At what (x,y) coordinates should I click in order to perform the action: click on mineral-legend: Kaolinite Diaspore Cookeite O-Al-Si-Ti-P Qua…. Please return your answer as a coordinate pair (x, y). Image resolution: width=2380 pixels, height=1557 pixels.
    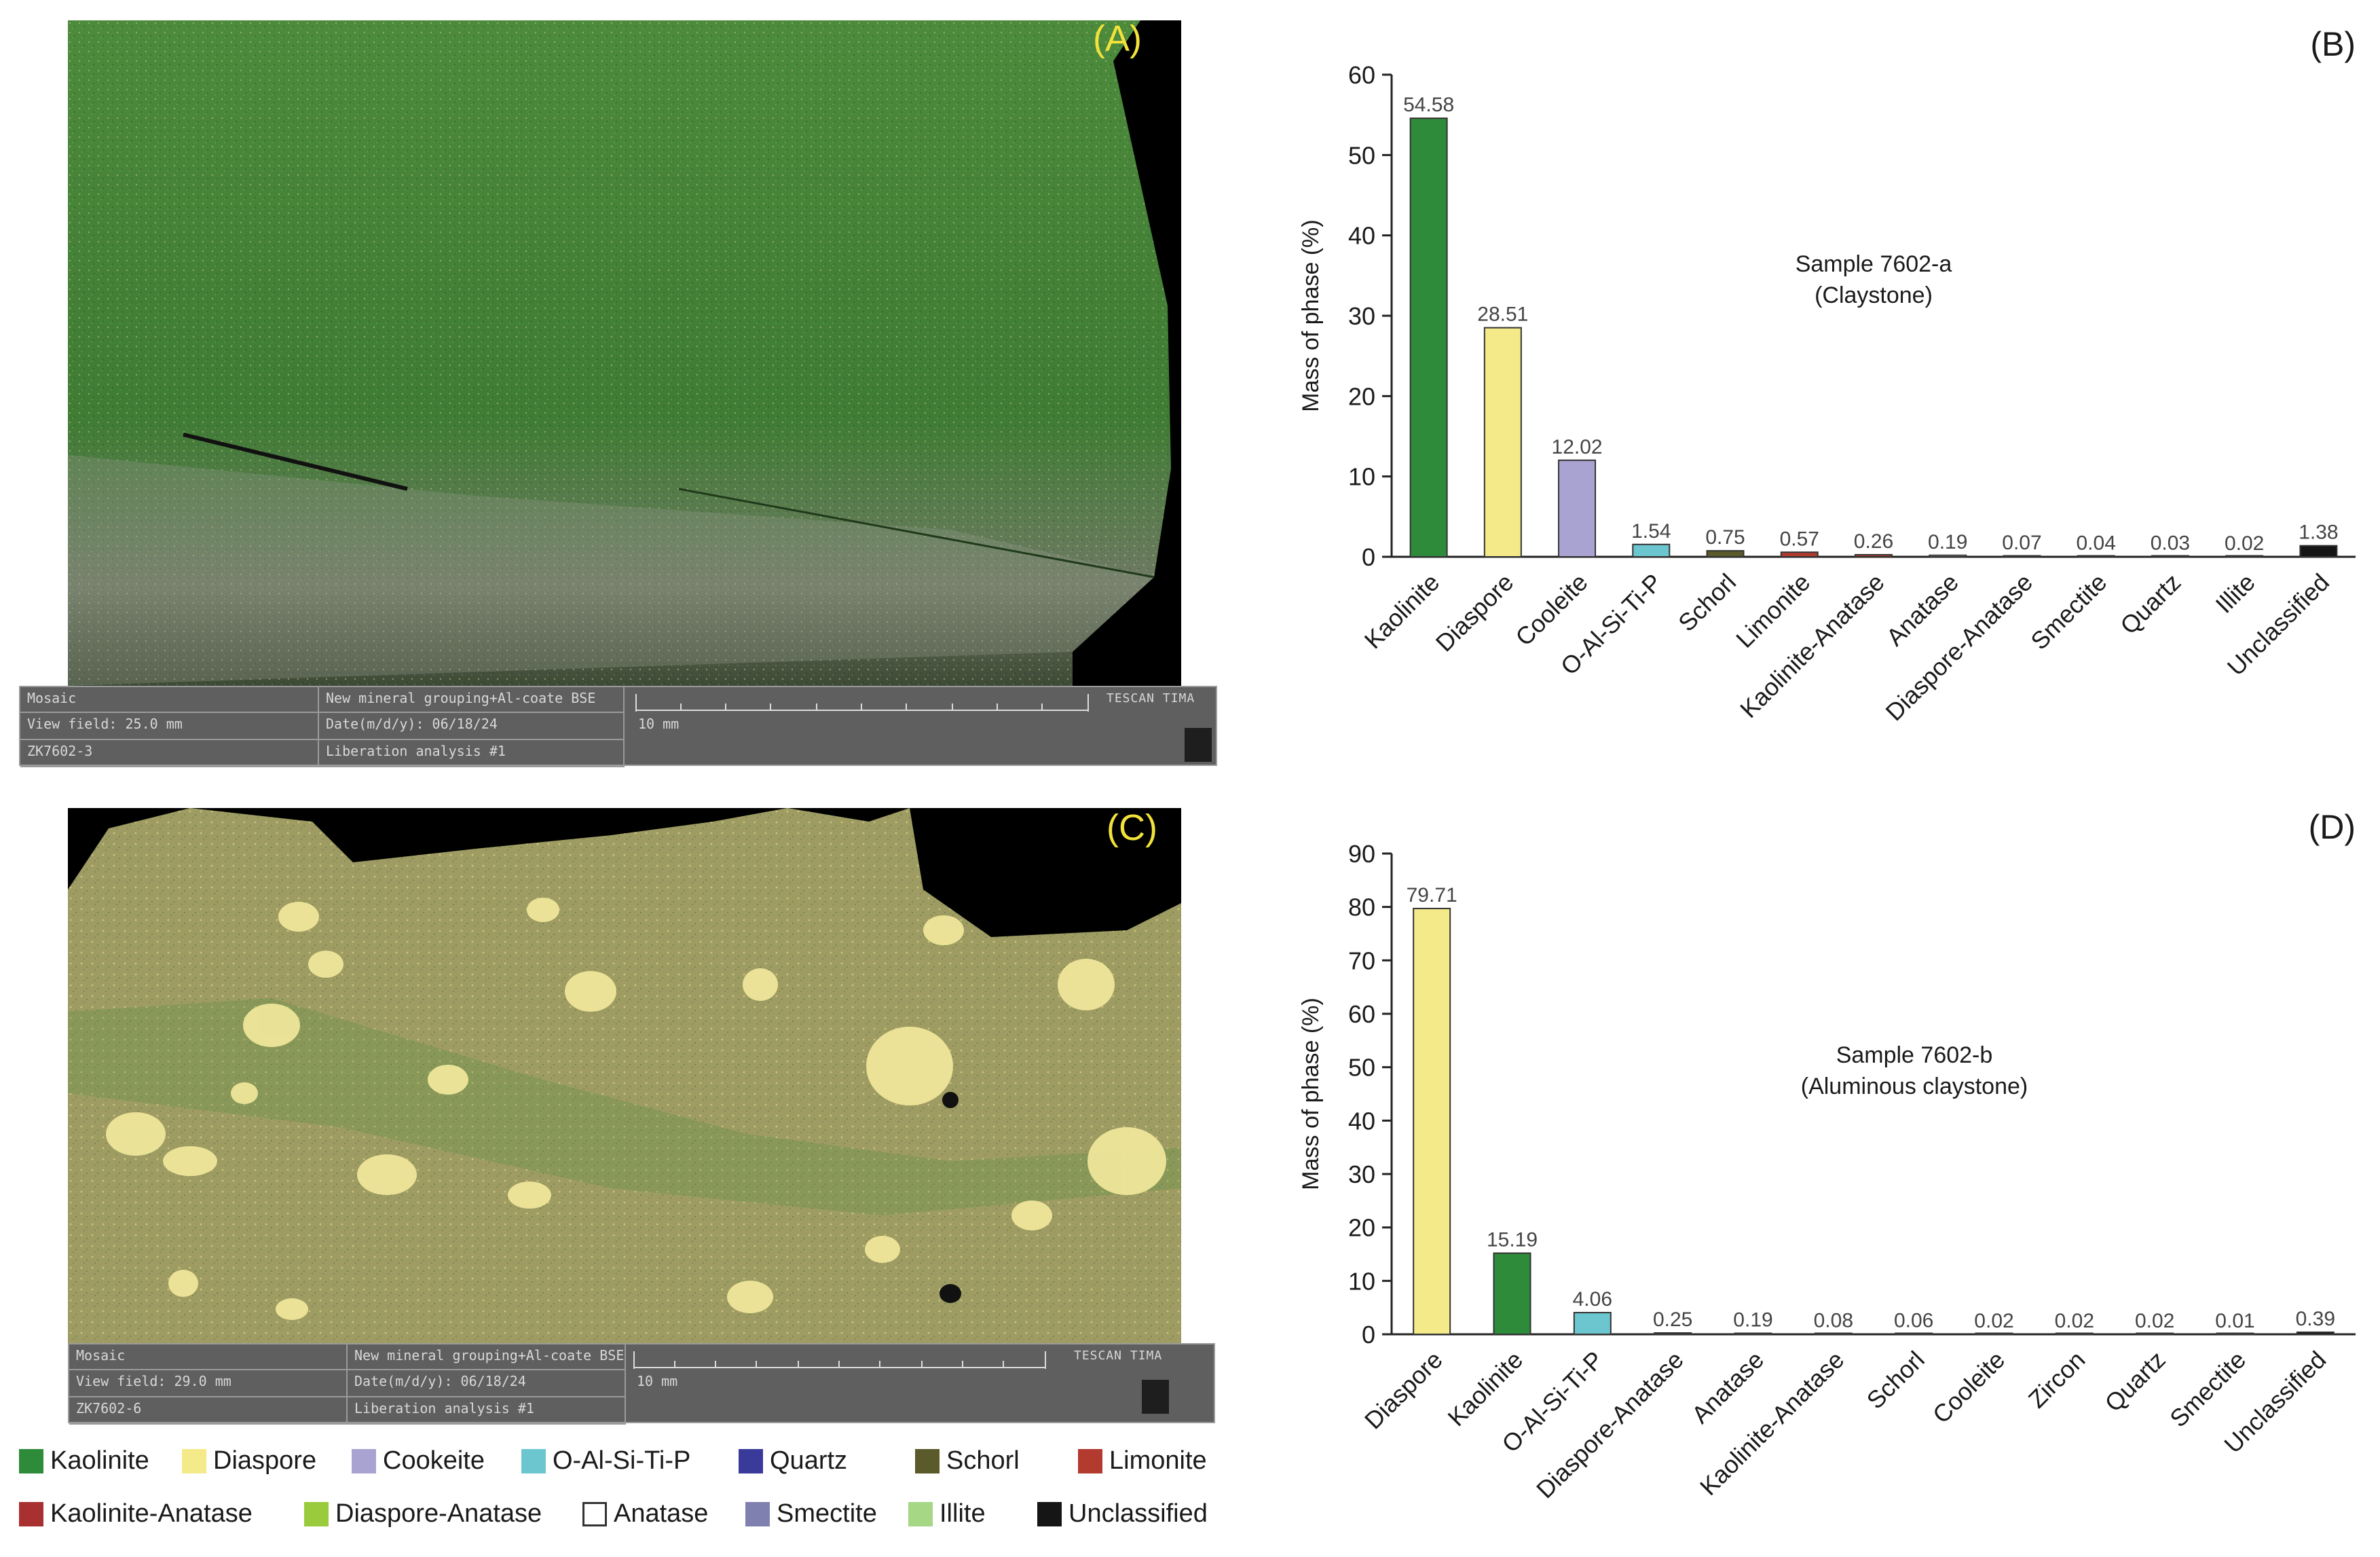
    Looking at the image, I should click on (630, 1497).